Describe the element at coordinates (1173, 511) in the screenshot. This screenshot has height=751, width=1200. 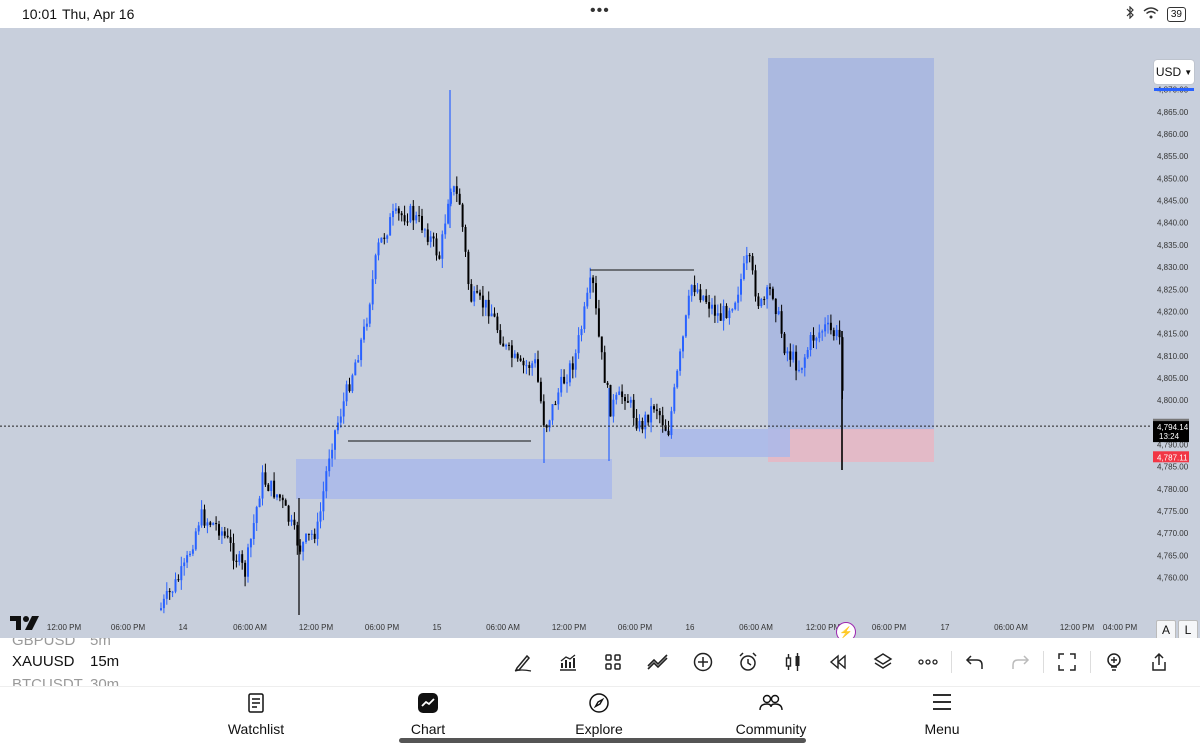
I see `price-tick-label: 4,775.00` at that location.